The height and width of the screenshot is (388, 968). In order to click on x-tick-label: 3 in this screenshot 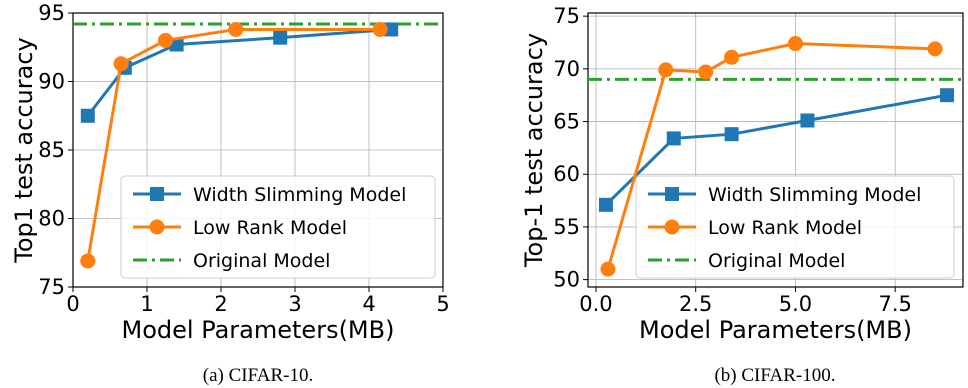, I will do `click(294, 304)`.